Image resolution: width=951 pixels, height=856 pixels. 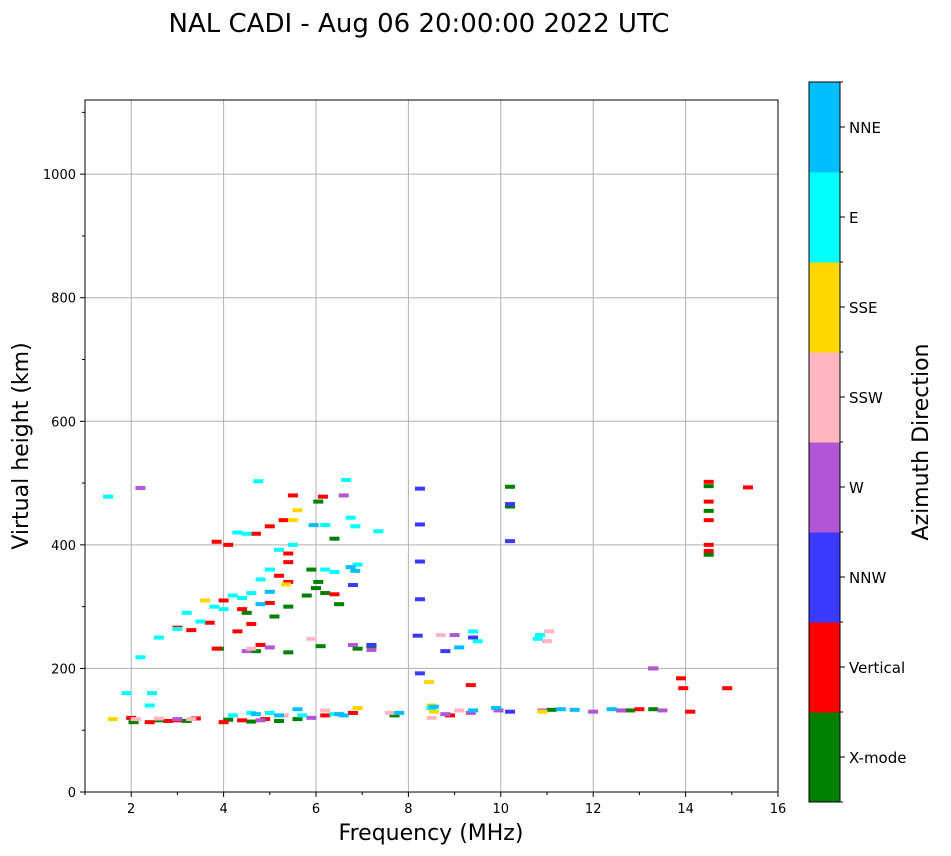 What do you see at coordinates (63, 299) in the screenshot?
I see `y-tick-label: 800` at bounding box center [63, 299].